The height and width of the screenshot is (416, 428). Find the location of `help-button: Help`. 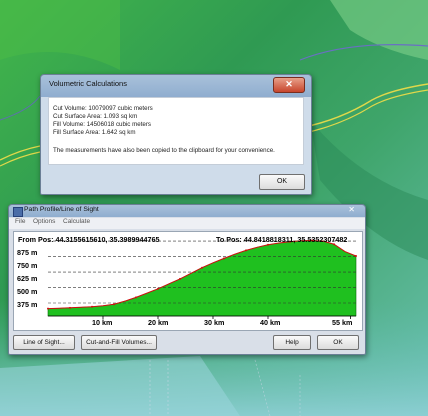

help-button: Help is located at coordinates (292, 342).